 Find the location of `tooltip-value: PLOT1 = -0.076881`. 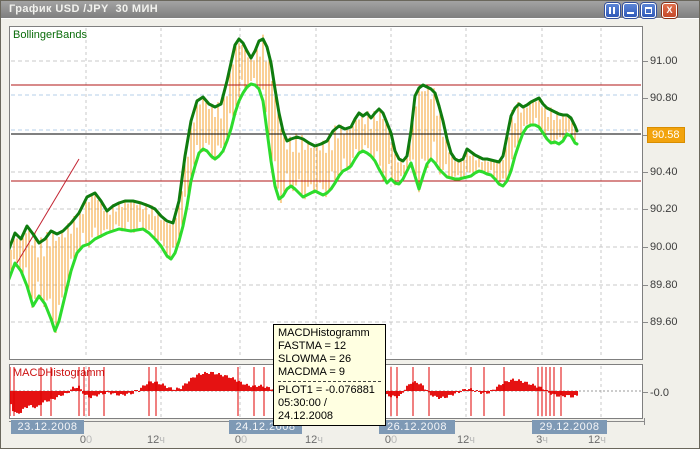

tooltip-value: PLOT1 = -0.076881 is located at coordinates (326, 390).